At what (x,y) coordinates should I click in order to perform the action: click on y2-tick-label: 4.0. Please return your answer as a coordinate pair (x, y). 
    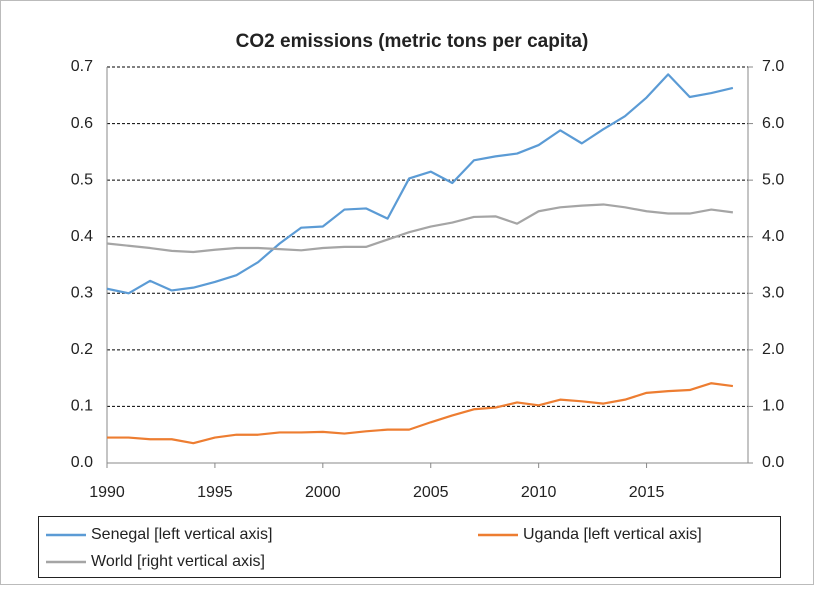
    Looking at the image, I should click on (773, 236).